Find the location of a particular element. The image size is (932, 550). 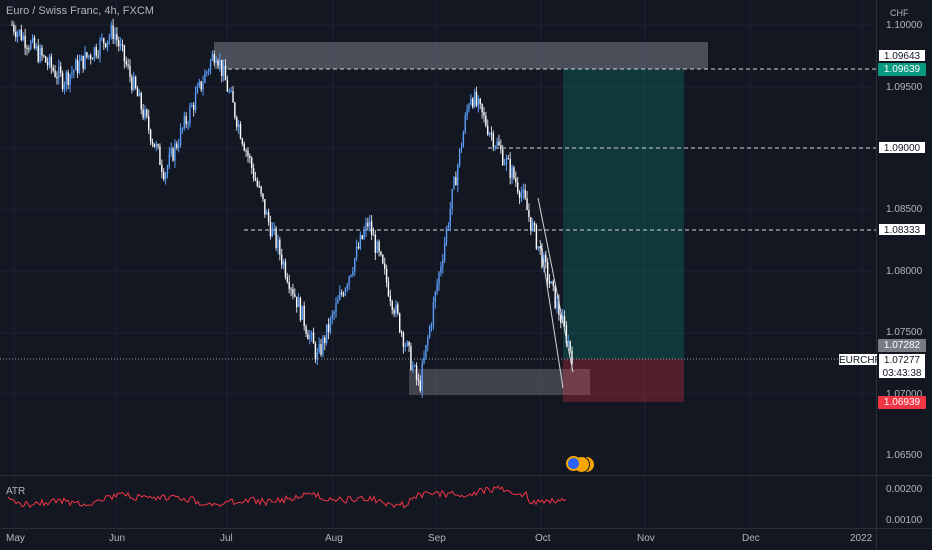

atr-indicator-label: ATR is located at coordinates (16, 491).